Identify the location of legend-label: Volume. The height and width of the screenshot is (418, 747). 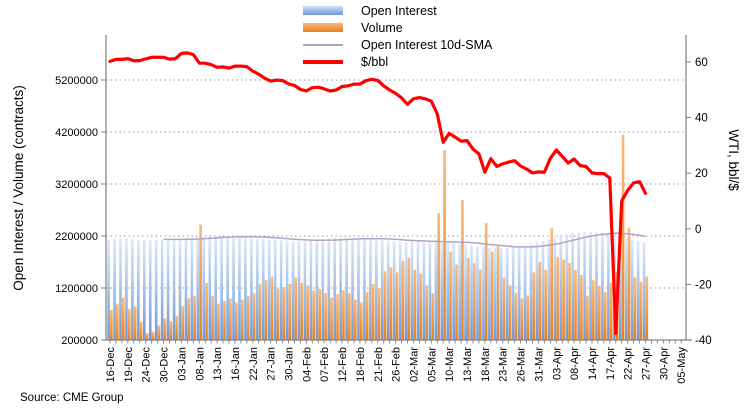
(382, 27).